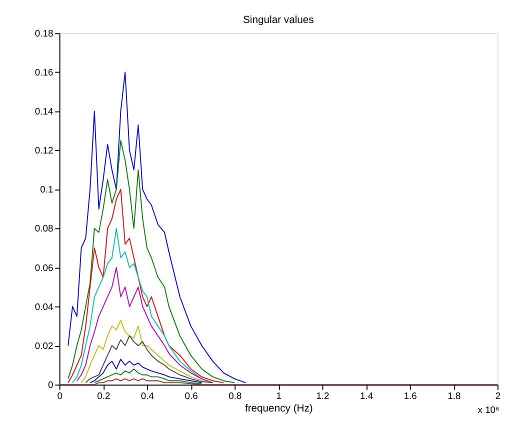  What do you see at coordinates (44, 267) in the screenshot?
I see `y-tick-label: 0.06` at bounding box center [44, 267].